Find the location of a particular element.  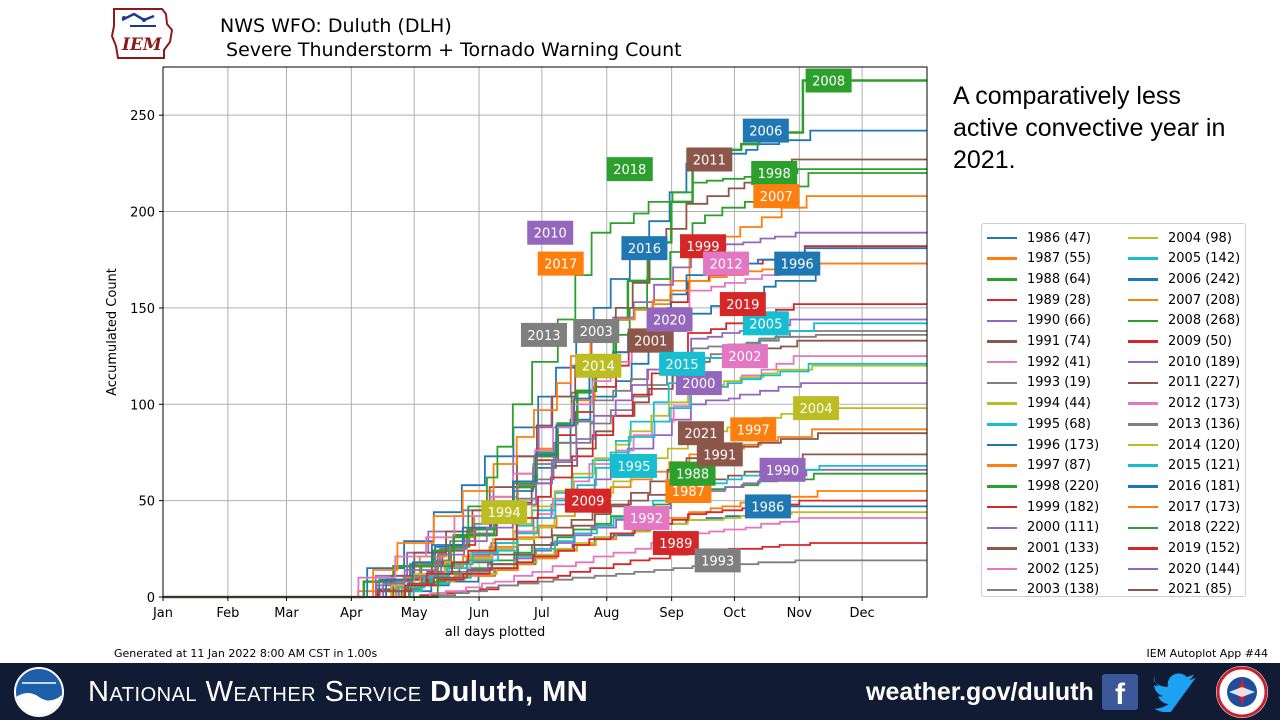

series-label-text: 2005 is located at coordinates (765, 324).